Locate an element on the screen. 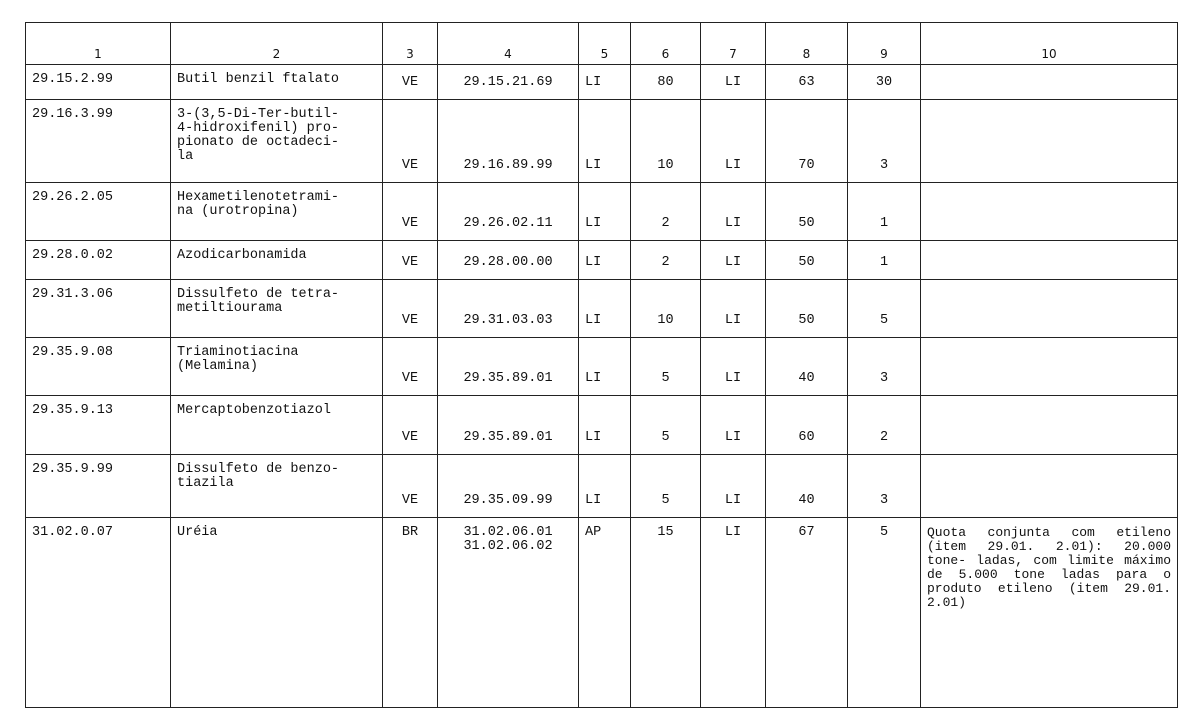 The width and height of the screenshot is (1183, 712). column-header: 6 is located at coordinates (665, 43).